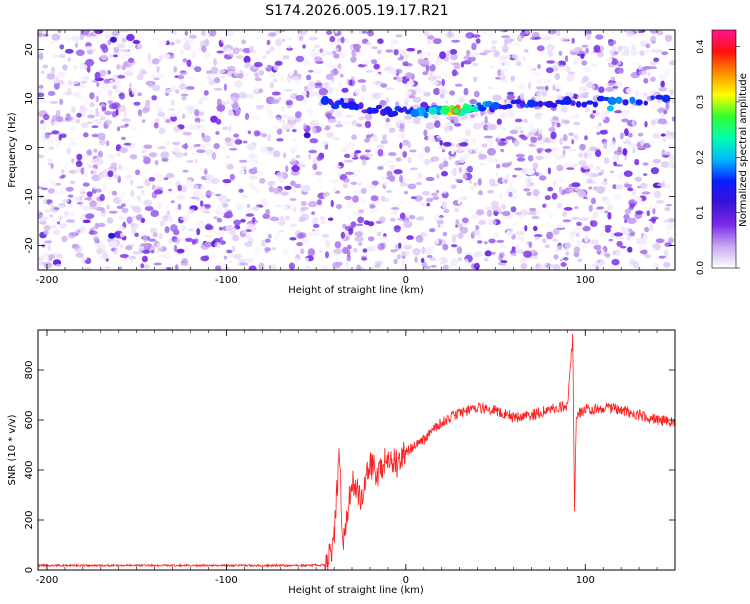 The height and width of the screenshot is (604, 750). Describe the element at coordinates (585, 580) in the screenshot. I see `x-tick-label: 100` at that location.